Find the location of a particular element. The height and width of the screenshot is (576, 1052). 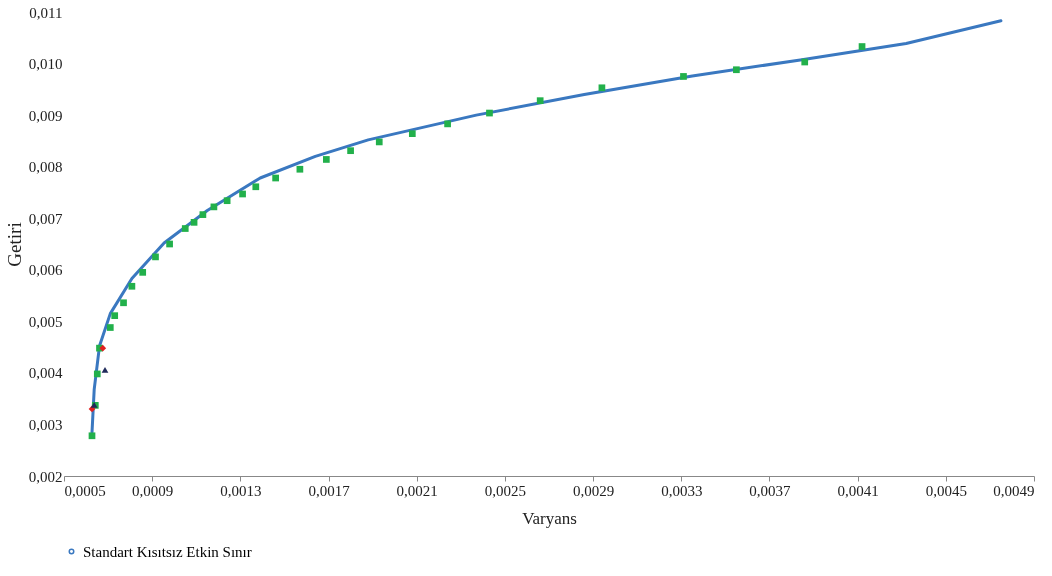

y-tick-label: 0,010 is located at coordinates (45, 64).